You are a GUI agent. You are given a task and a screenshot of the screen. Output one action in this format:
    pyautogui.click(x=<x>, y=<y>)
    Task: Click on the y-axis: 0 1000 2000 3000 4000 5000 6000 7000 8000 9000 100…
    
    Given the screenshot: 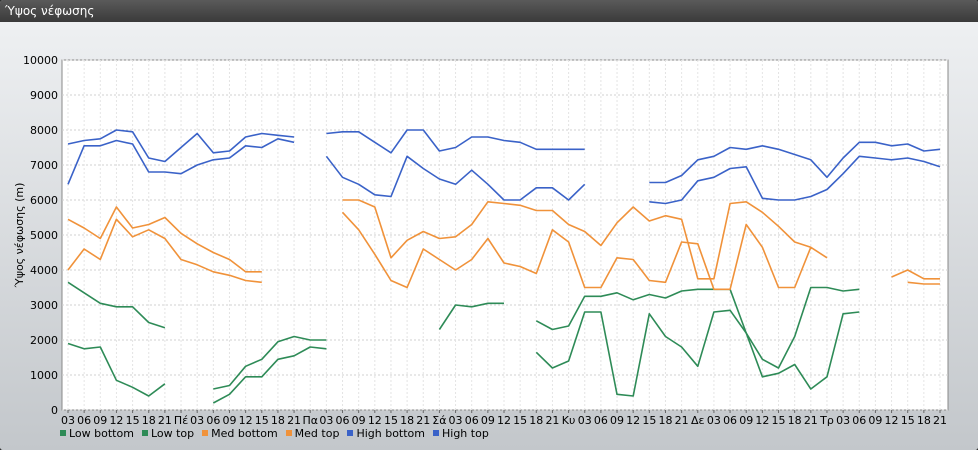 What is the action you would take?
    pyautogui.click(x=40, y=235)
    